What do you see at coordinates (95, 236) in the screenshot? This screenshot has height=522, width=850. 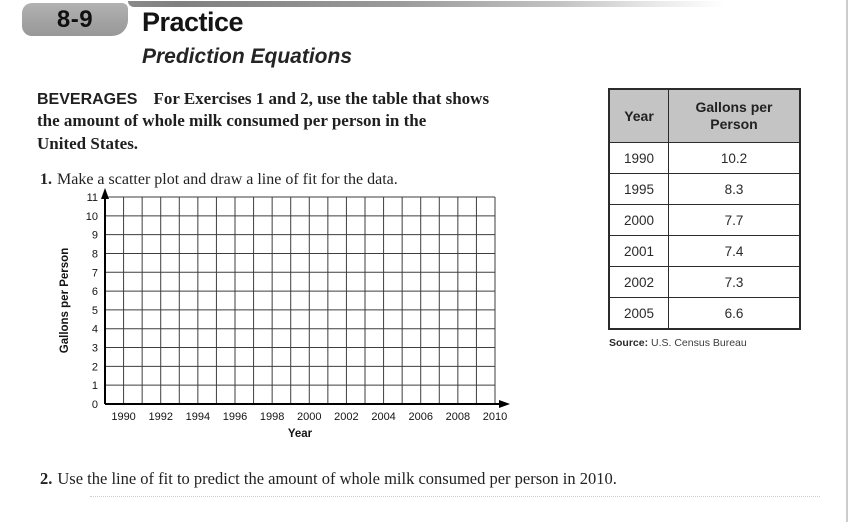 I see `svg-text: 9` at bounding box center [95, 236].